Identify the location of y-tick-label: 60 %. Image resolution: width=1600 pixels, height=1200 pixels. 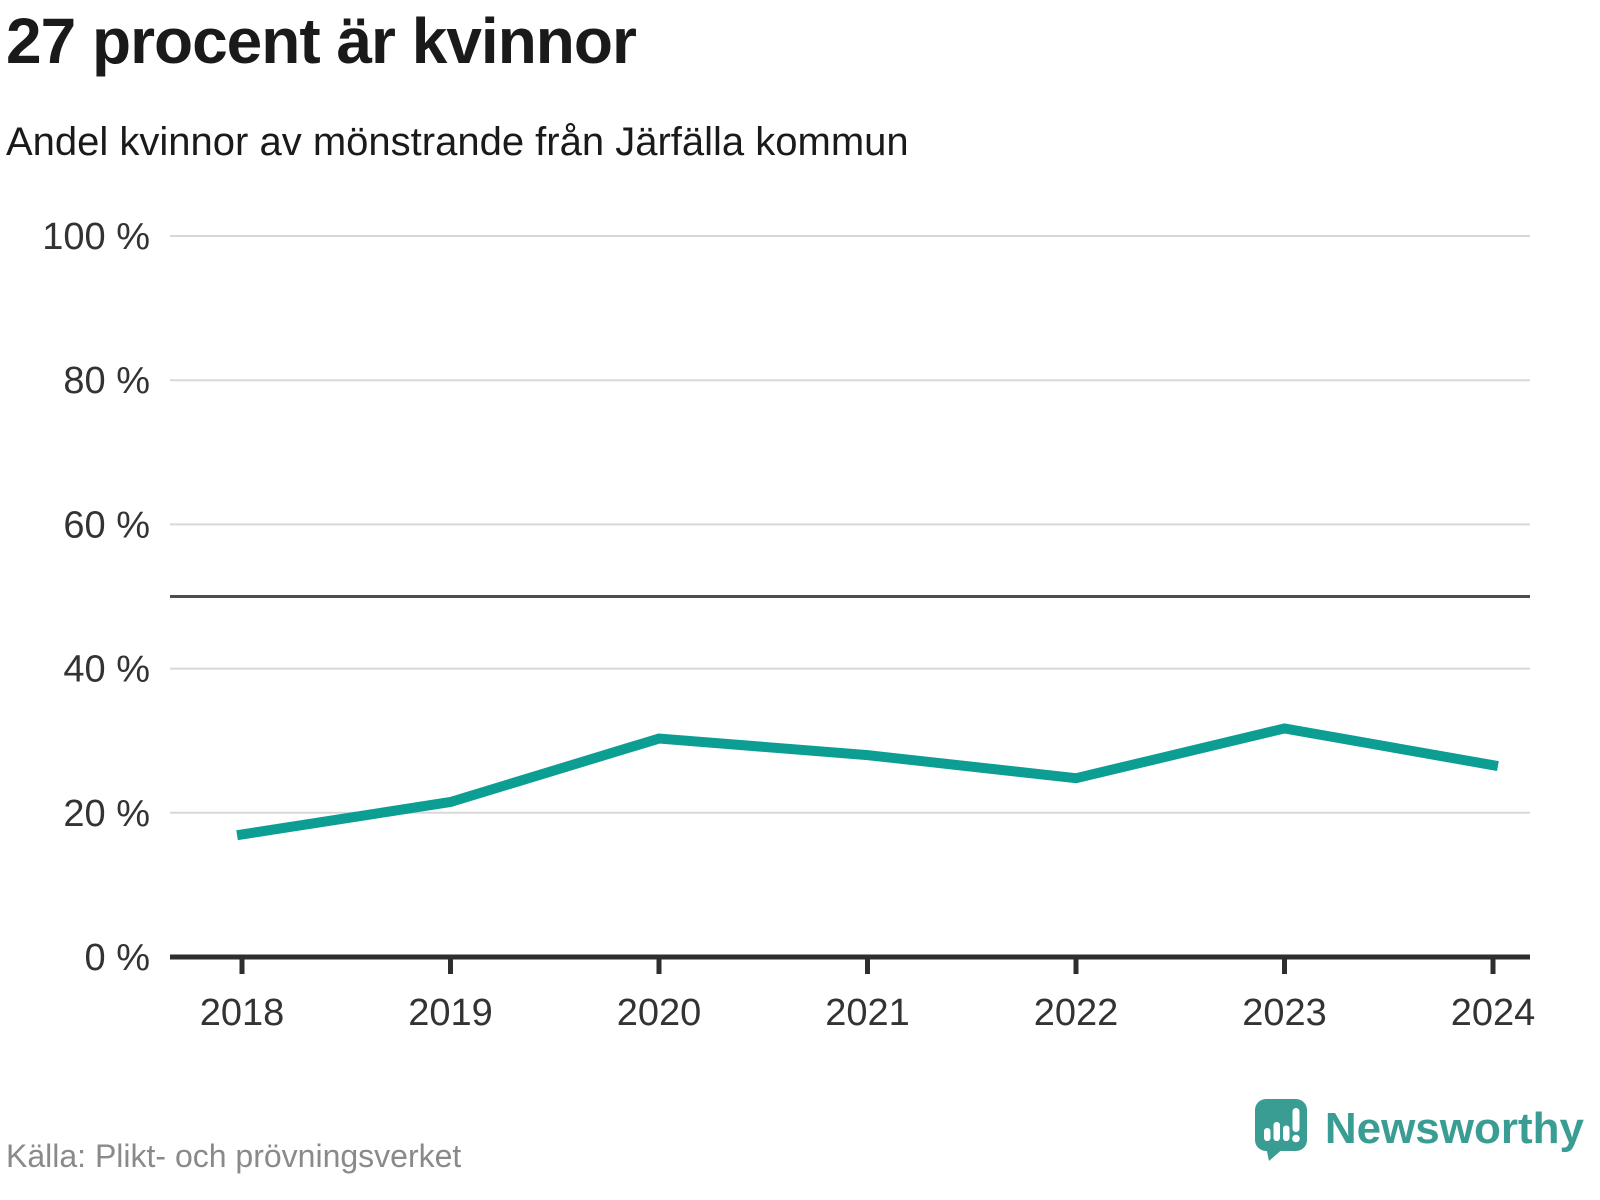
(106, 525).